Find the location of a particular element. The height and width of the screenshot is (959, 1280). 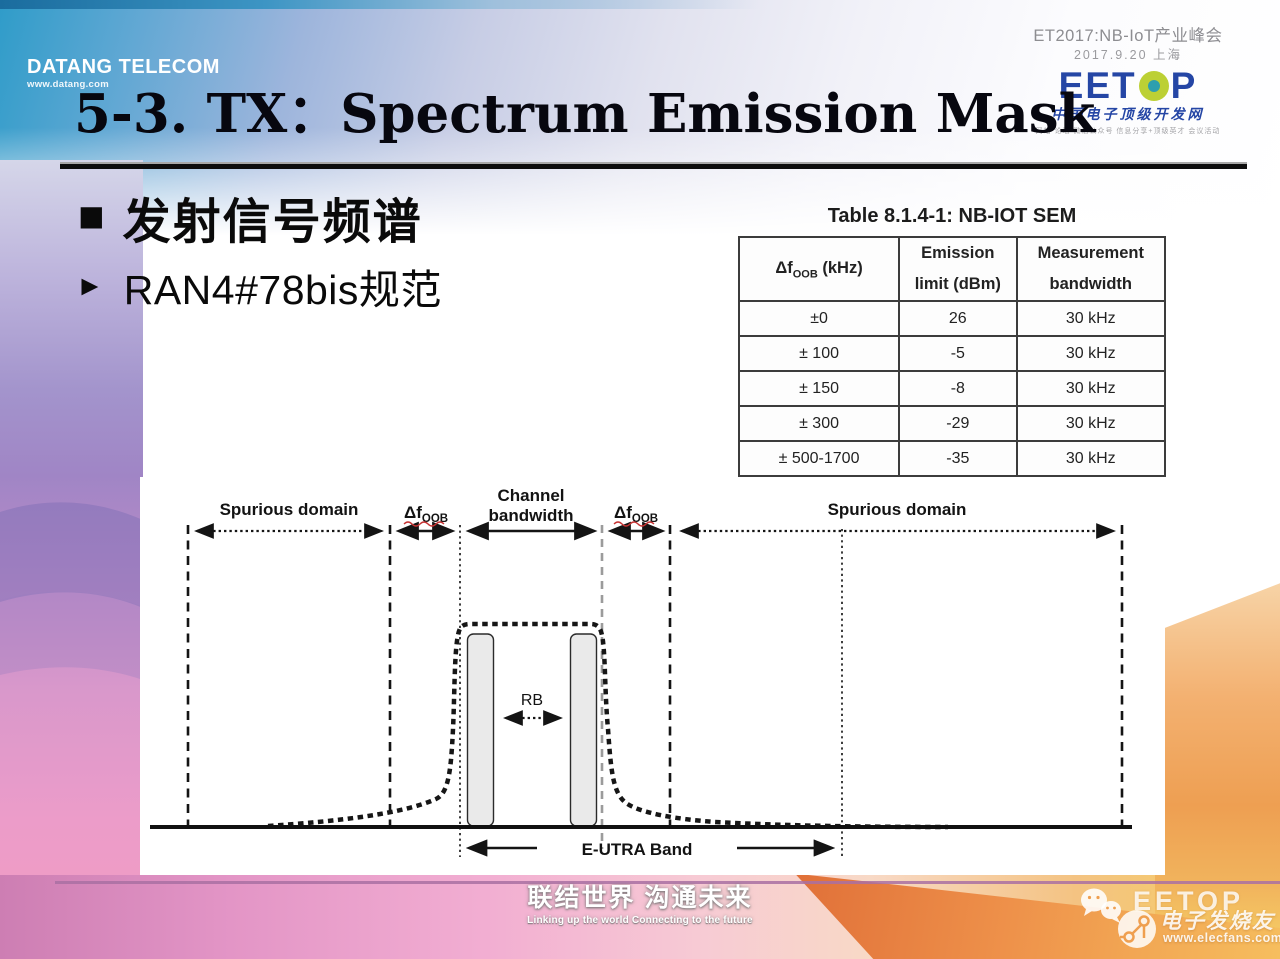

bullet-item-2: ► RAN4#78bis规范 is located at coordinates (259, 286).